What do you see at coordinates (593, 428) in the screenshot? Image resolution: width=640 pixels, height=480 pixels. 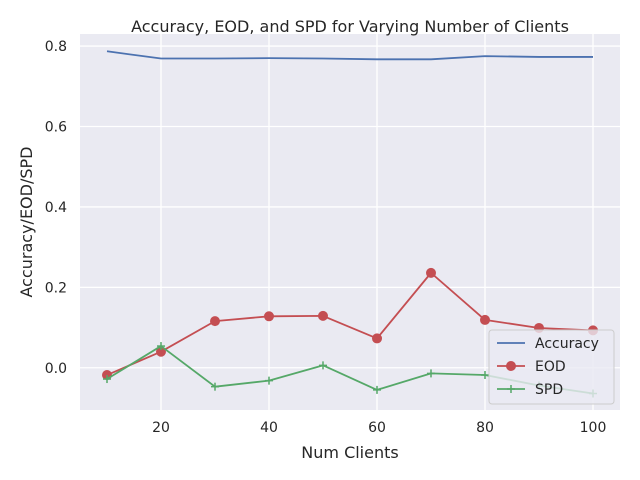 I see `x-tick-label: 100` at bounding box center [593, 428].